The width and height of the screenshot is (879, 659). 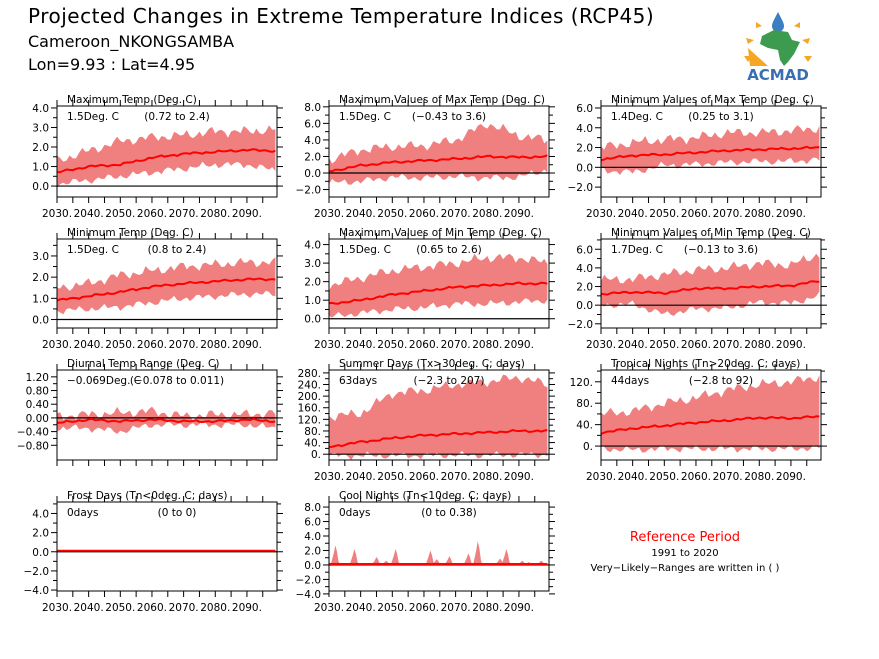 I want to click on panel-title: Frost Days (Tn<0deg. C; days), so click(x=147, y=496).